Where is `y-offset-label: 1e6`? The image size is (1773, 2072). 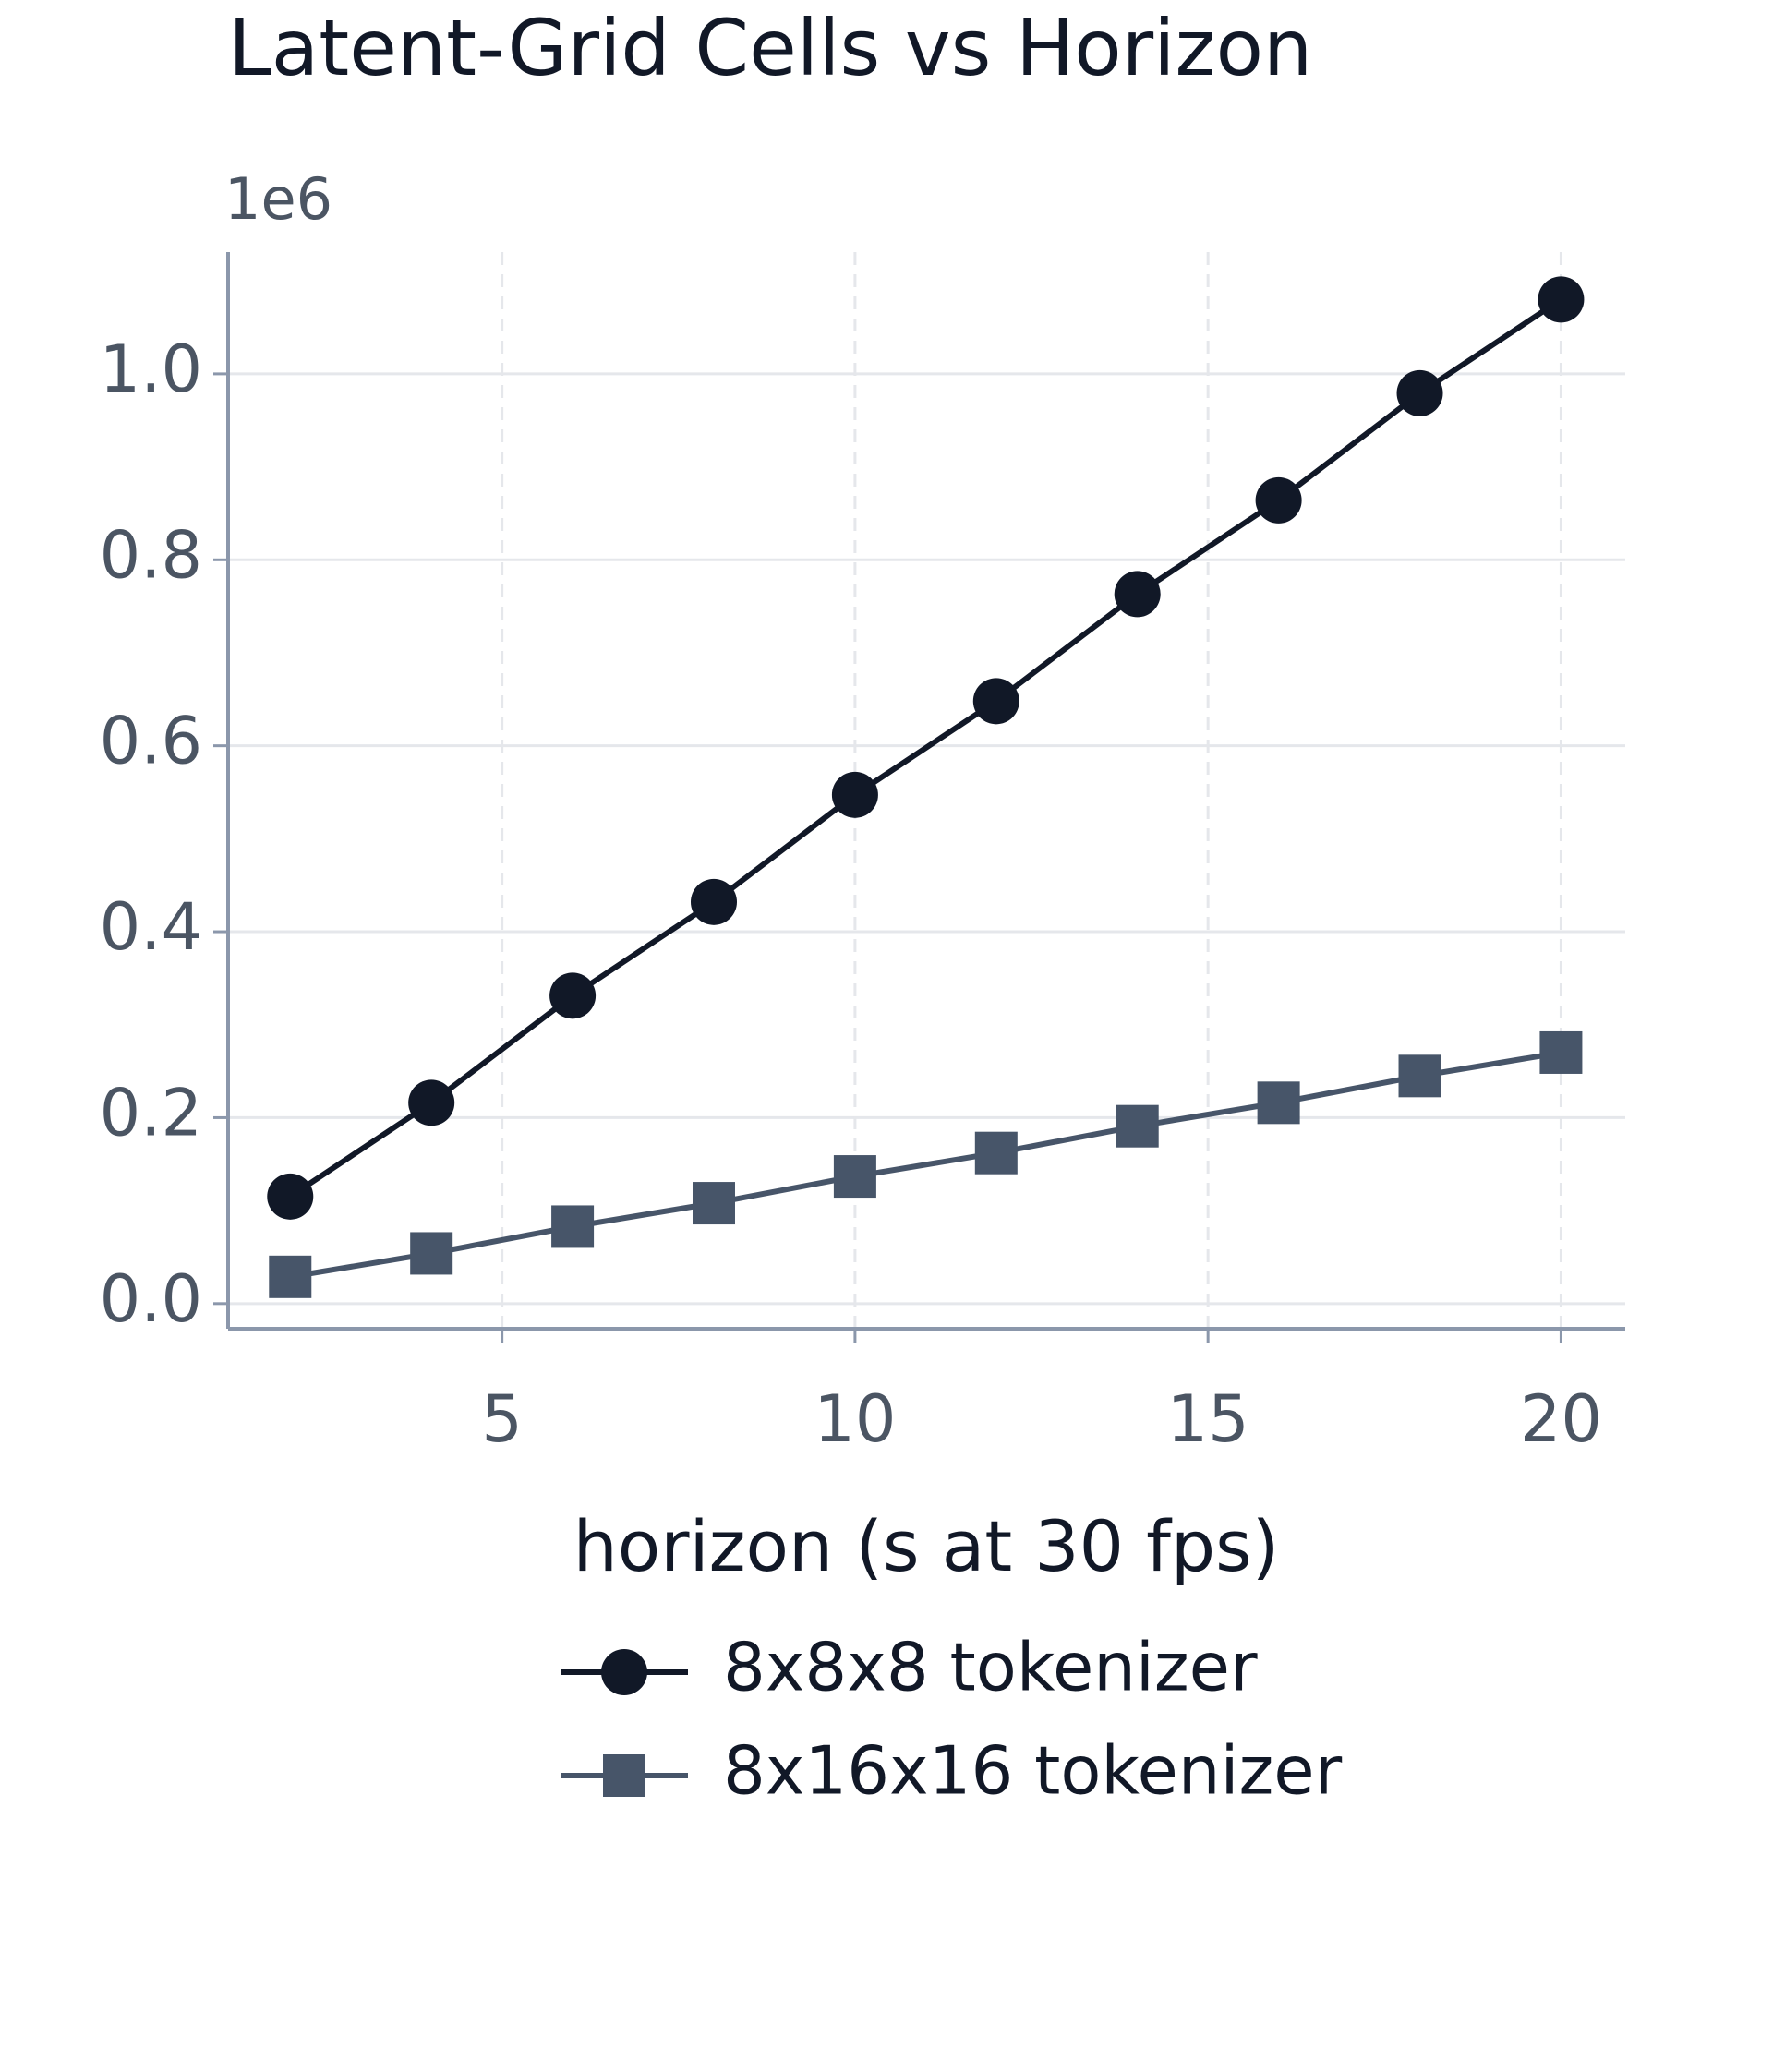
y-offset-label: 1e6 is located at coordinates (278, 199).